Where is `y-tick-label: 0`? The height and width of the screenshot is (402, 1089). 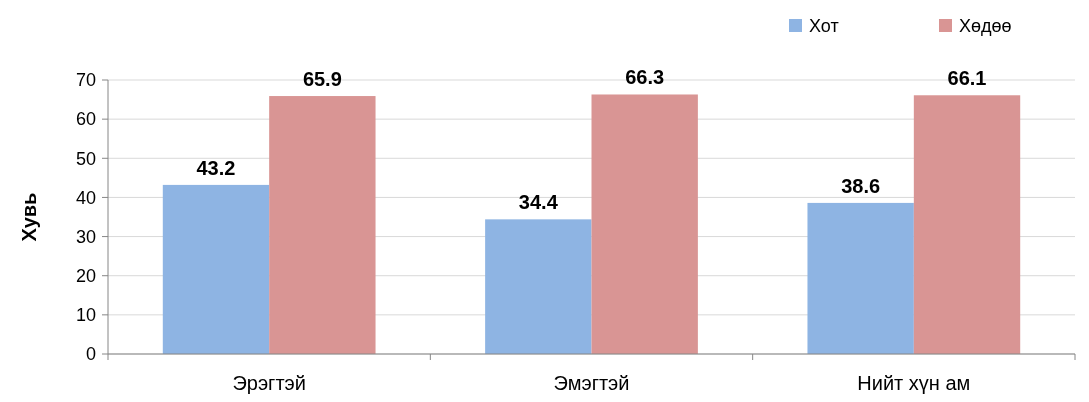
y-tick-label: 0 is located at coordinates (90, 354).